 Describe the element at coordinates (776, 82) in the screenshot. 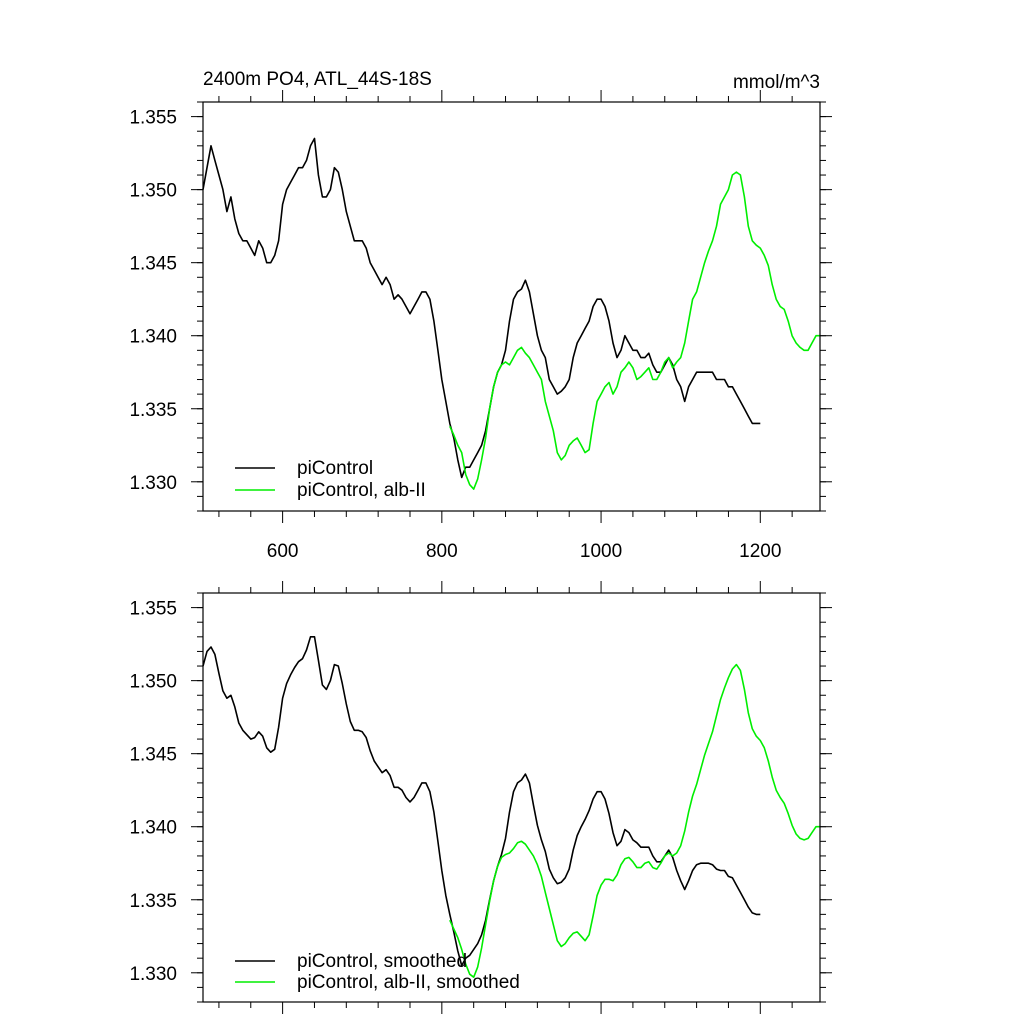

I see `top-panel-units: mmol/m^3` at that location.